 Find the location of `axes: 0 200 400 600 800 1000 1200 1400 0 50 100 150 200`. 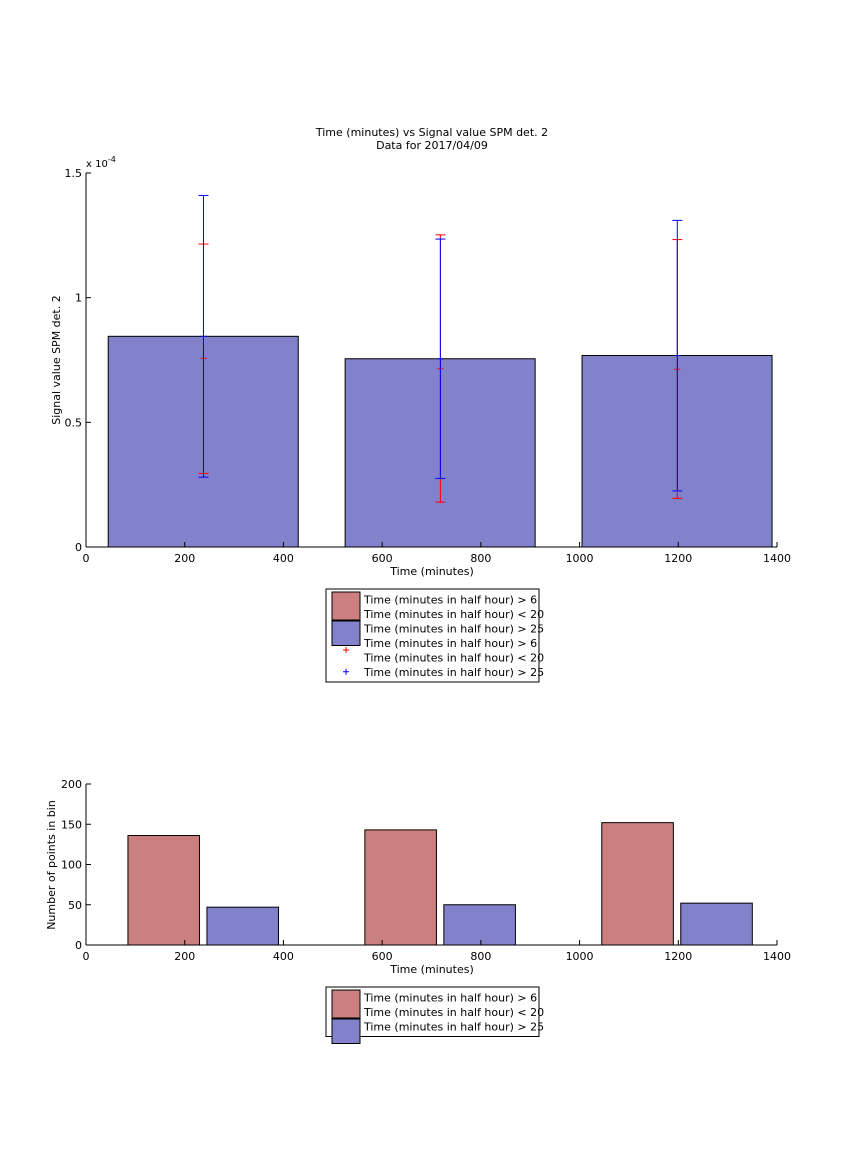

axes: 0 200 400 600 800 1000 1200 1400 0 50 100 150 200 is located at coordinates (426, 870).